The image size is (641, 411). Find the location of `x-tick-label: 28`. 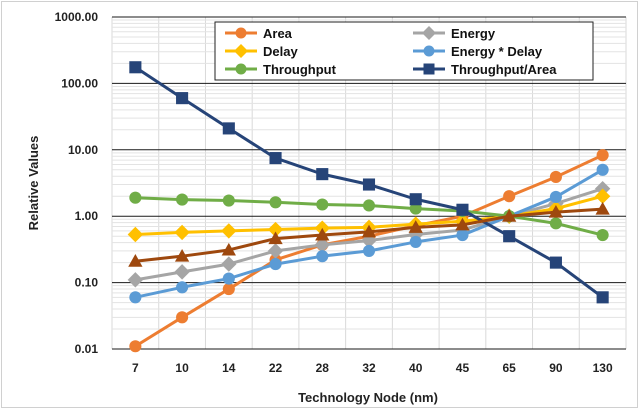

x-tick-label: 28 is located at coordinates (323, 368).